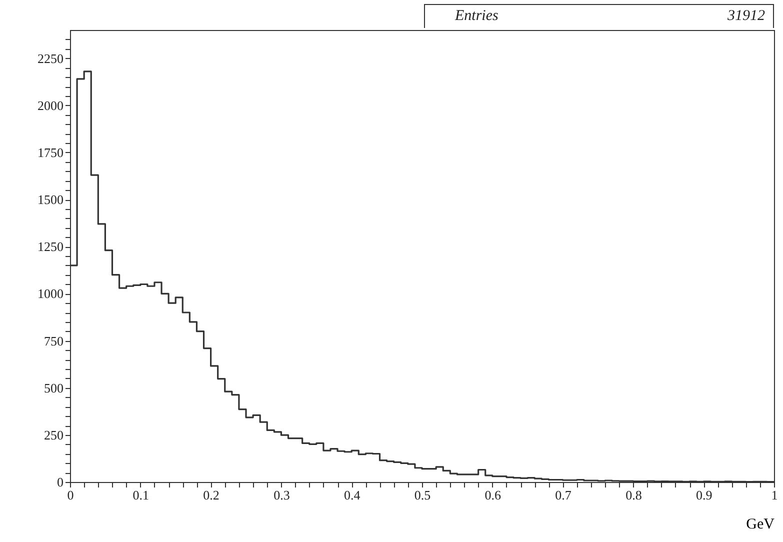 Image resolution: width=783 pixels, height=542 pixels. Describe the element at coordinates (54, 434) in the screenshot. I see `y-tick-label: 250` at that location.